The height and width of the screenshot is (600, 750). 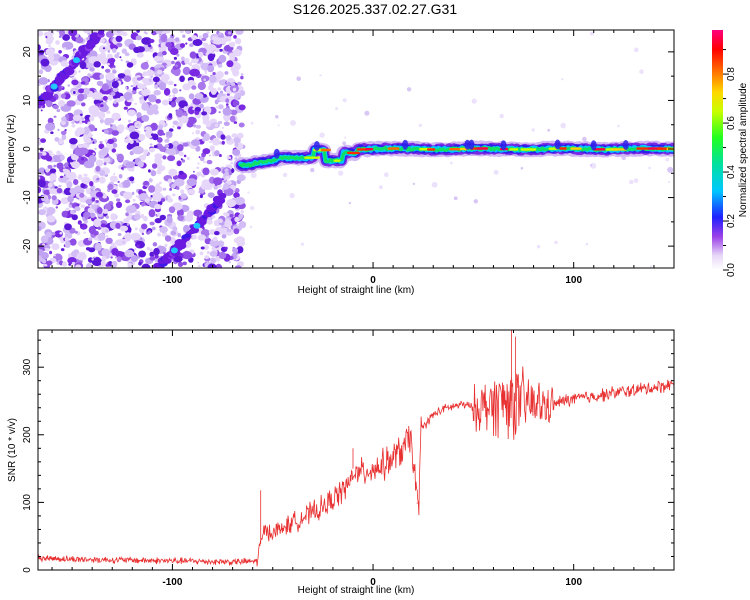 What do you see at coordinates (373, 280) in the screenshot?
I see `heatmap-xtick-label: 0` at bounding box center [373, 280].